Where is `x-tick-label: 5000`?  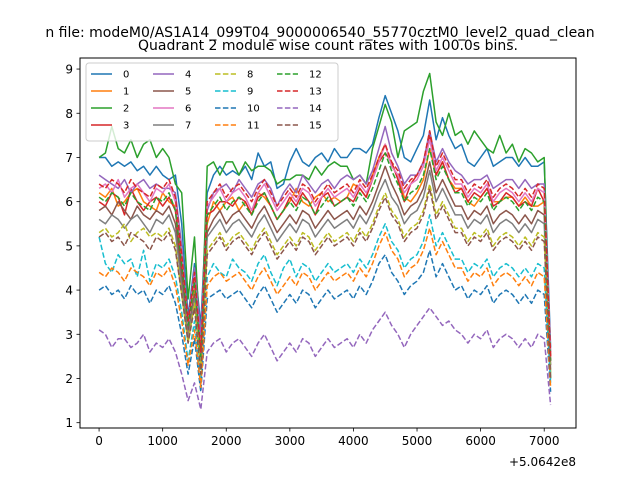 x-tick-label: 5000 is located at coordinates (417, 441).